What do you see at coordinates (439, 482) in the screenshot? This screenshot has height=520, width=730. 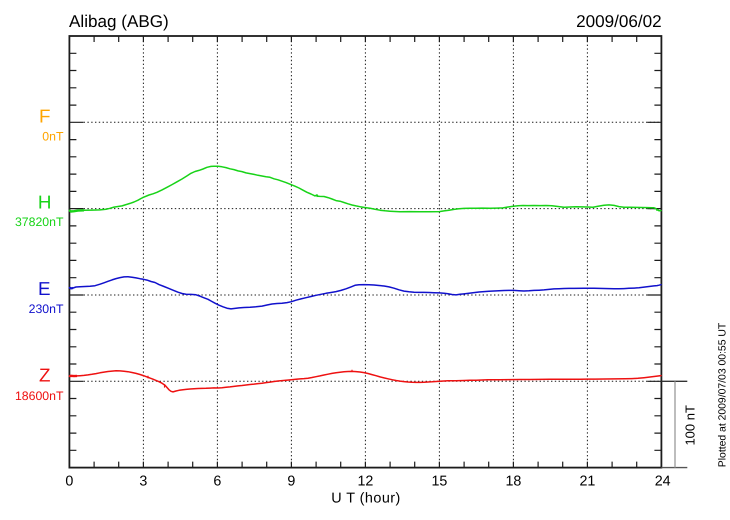 I see `svg-text: 15` at bounding box center [439, 482].